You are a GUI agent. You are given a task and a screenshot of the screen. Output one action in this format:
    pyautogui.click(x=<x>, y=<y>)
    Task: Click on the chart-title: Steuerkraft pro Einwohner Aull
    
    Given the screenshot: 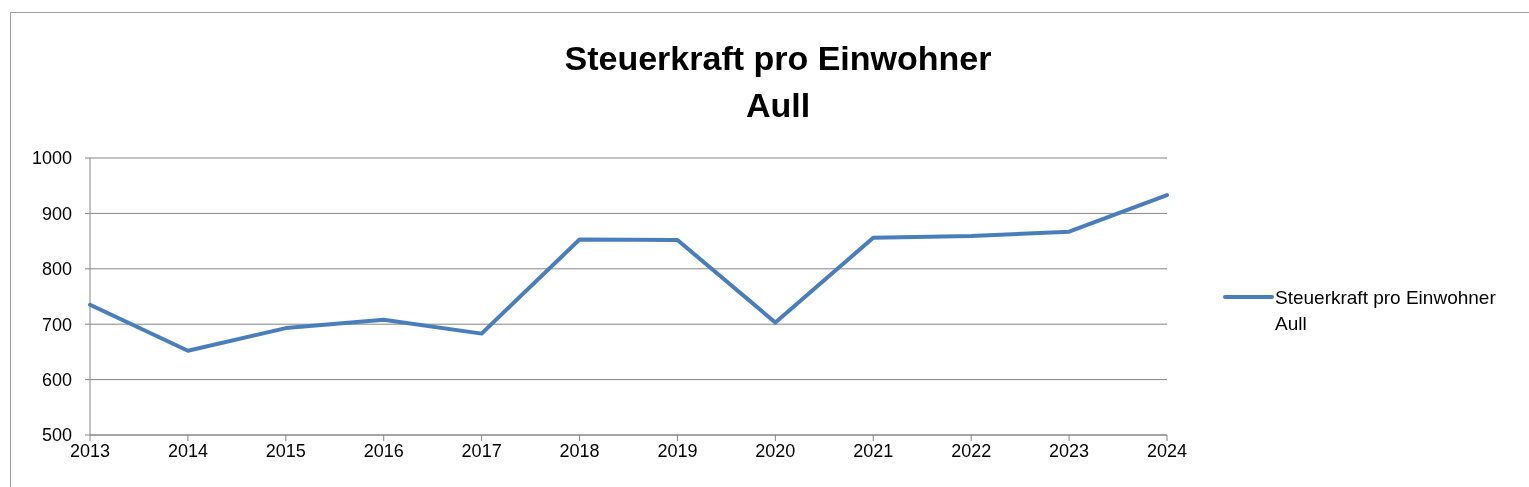 What is the action you would take?
    pyautogui.click(x=778, y=81)
    